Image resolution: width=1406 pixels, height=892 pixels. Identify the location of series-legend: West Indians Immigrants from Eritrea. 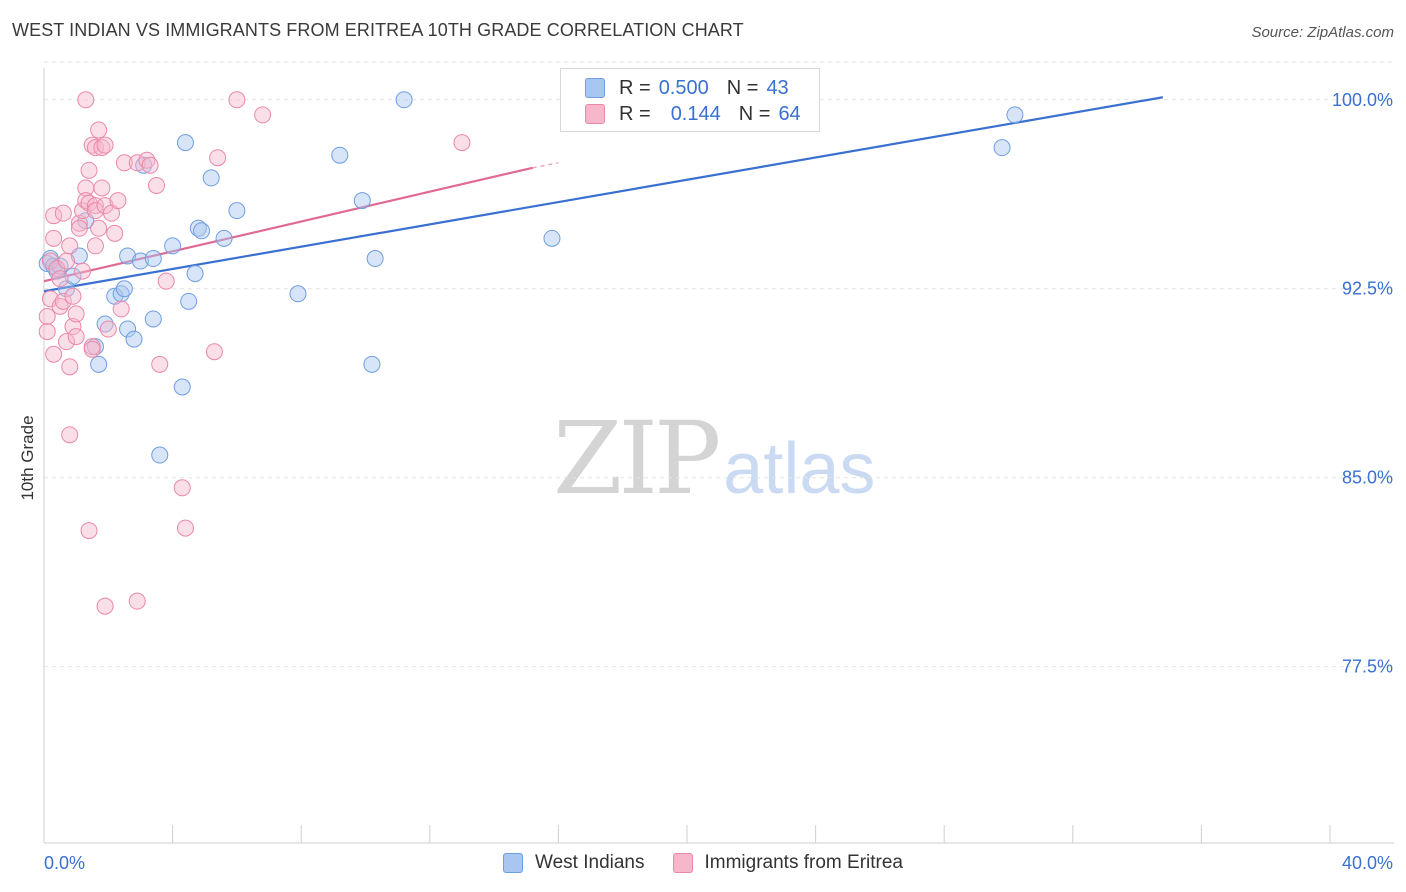
(703, 863).